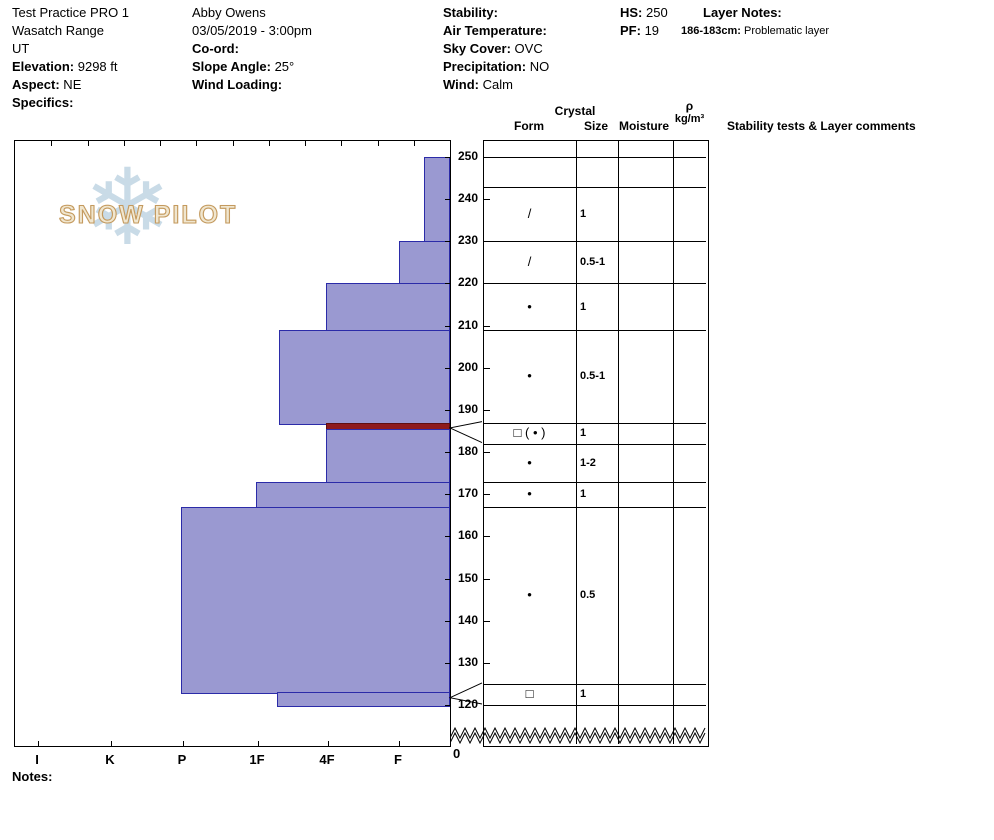  What do you see at coordinates (529, 126) in the screenshot?
I see `form-column-header: Form` at bounding box center [529, 126].